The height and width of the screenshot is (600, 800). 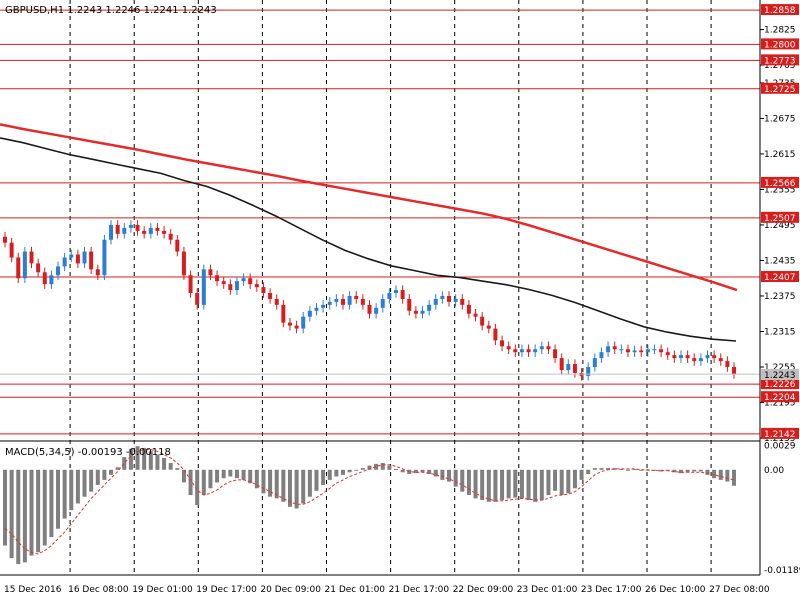 What do you see at coordinates (419, 590) in the screenshot?
I see `date-label: 21 Dec 17:00` at bounding box center [419, 590].